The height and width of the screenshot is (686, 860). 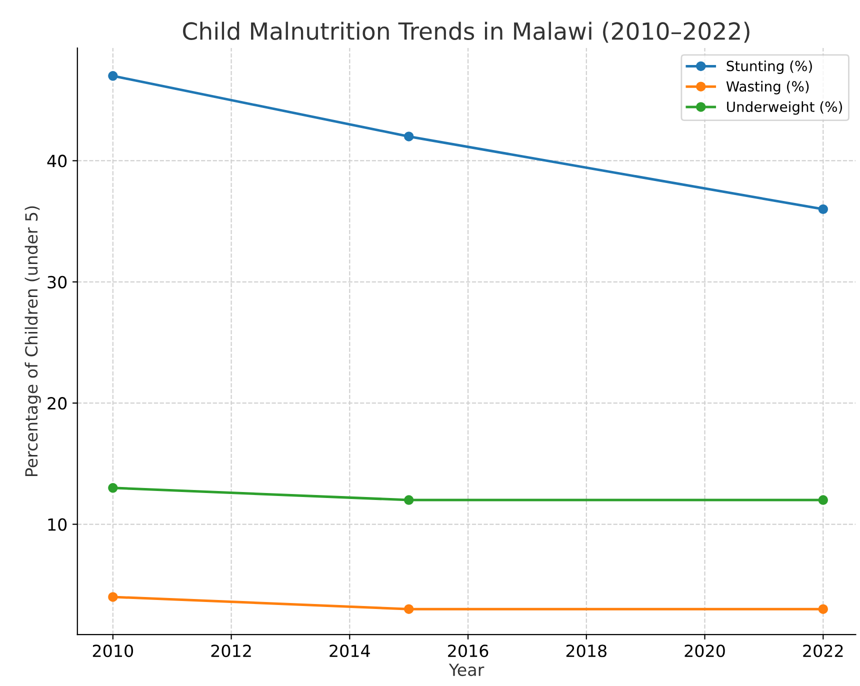 I want to click on legend-label: Wasting (%), so click(x=767, y=87).